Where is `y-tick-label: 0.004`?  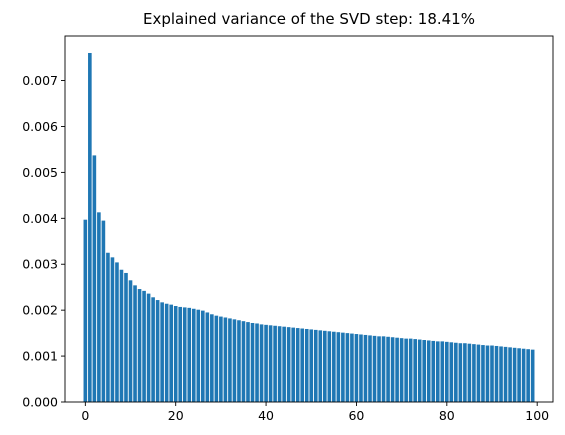
y-tick-label: 0.004 is located at coordinates (40, 218).